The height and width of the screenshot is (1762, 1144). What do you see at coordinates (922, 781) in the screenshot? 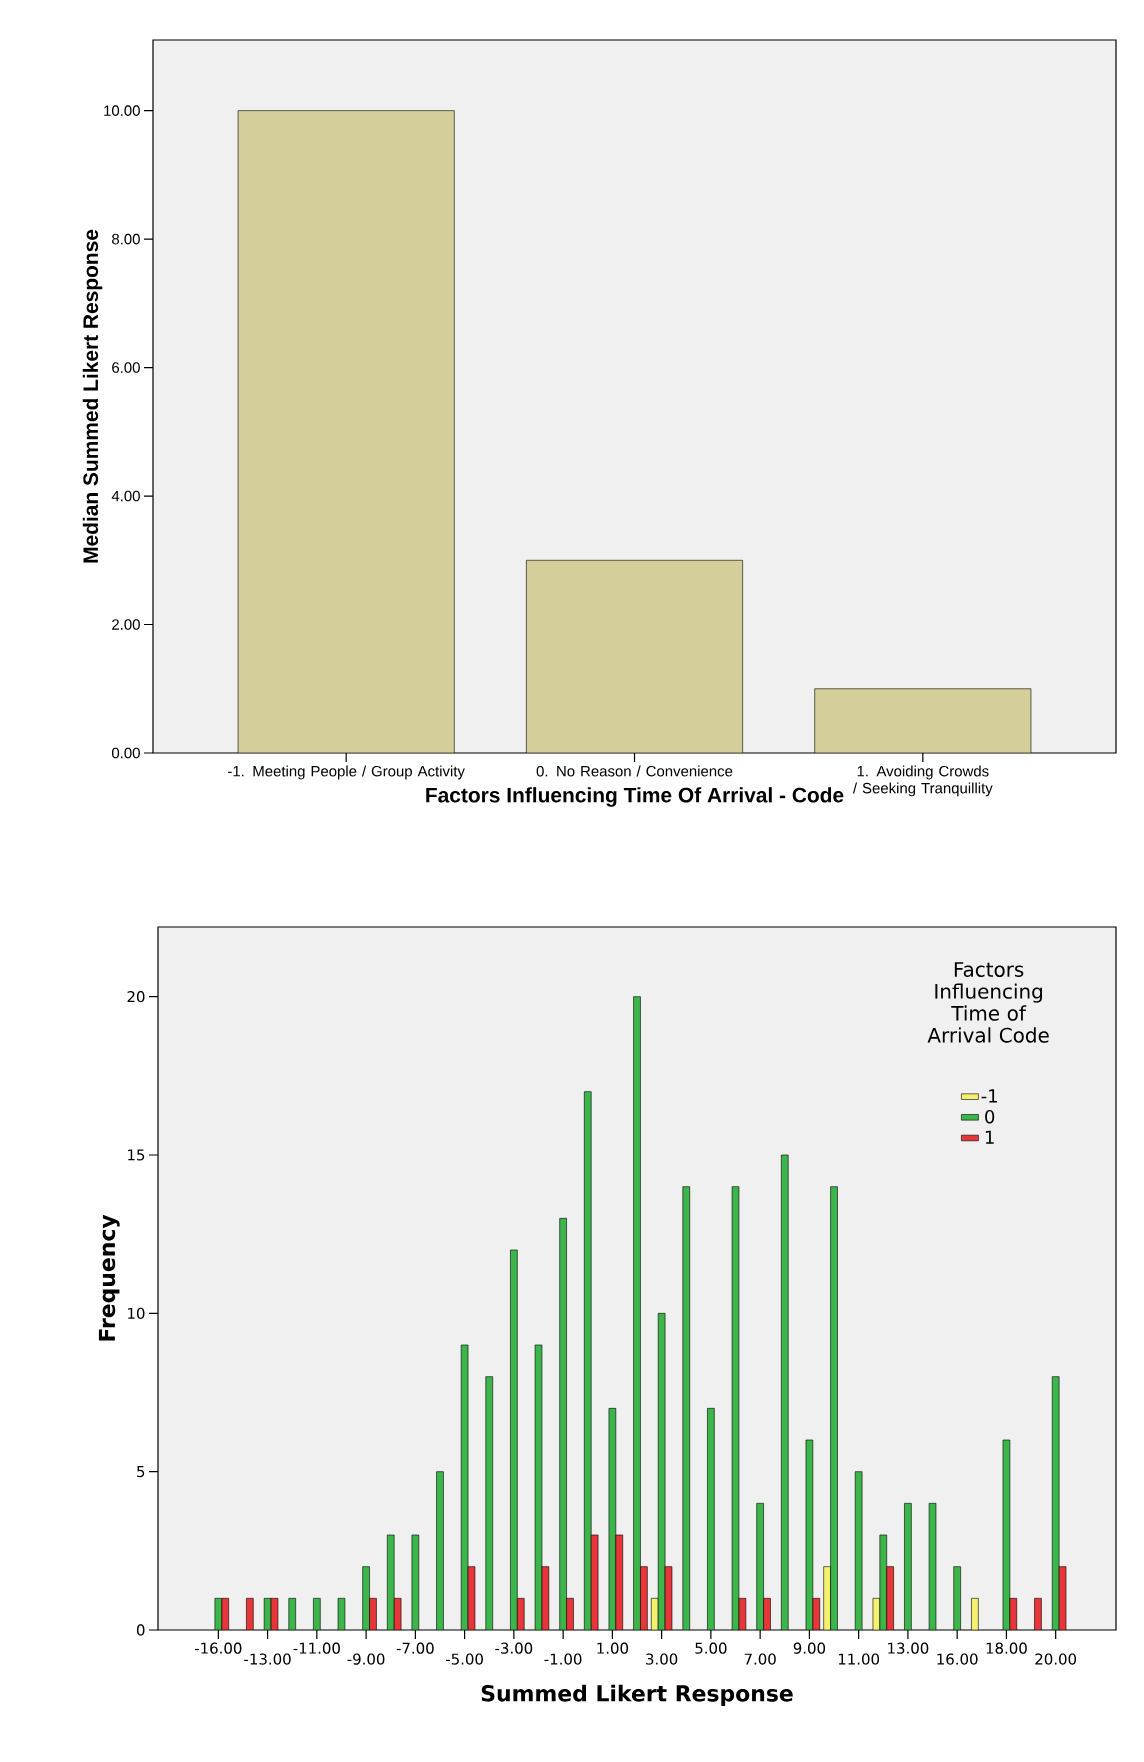
I see `x-tick-label: 1. Avoiding Crowds / Seeking Tranquillity` at bounding box center [922, 781].